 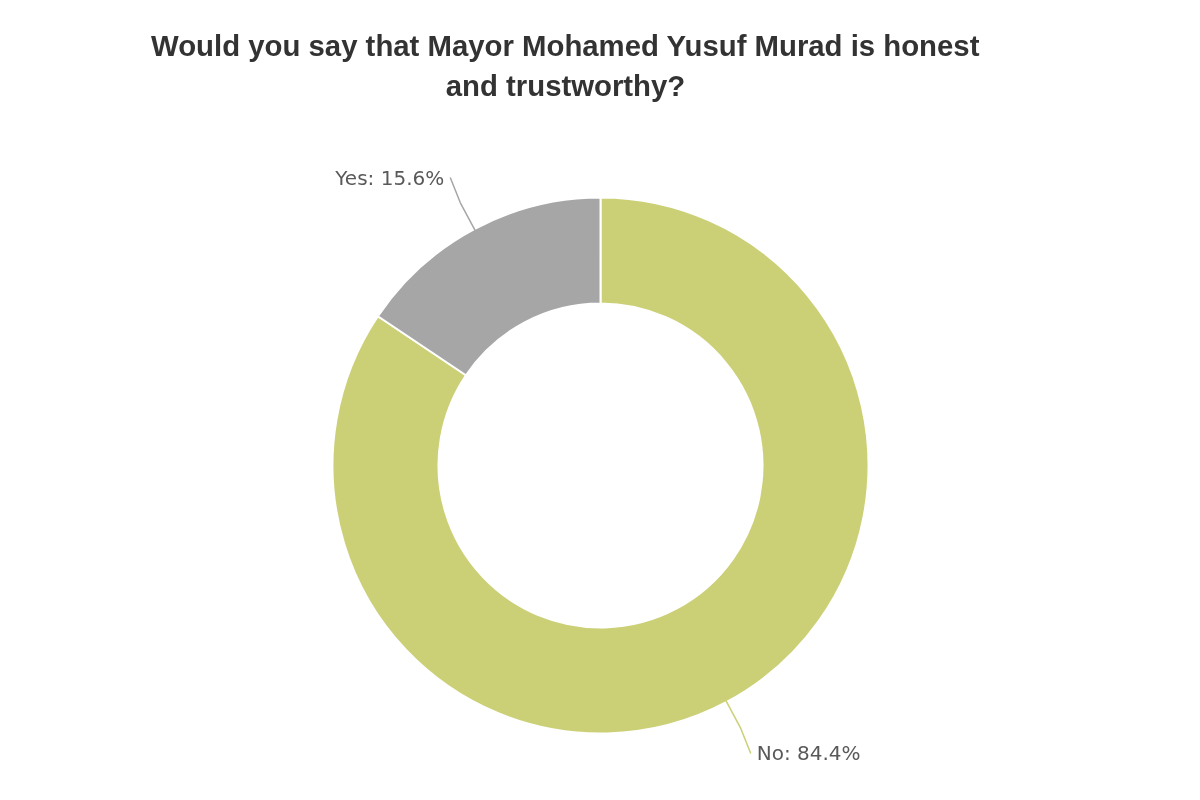 I want to click on slice-label: No: 84.4%, so click(x=808, y=753).